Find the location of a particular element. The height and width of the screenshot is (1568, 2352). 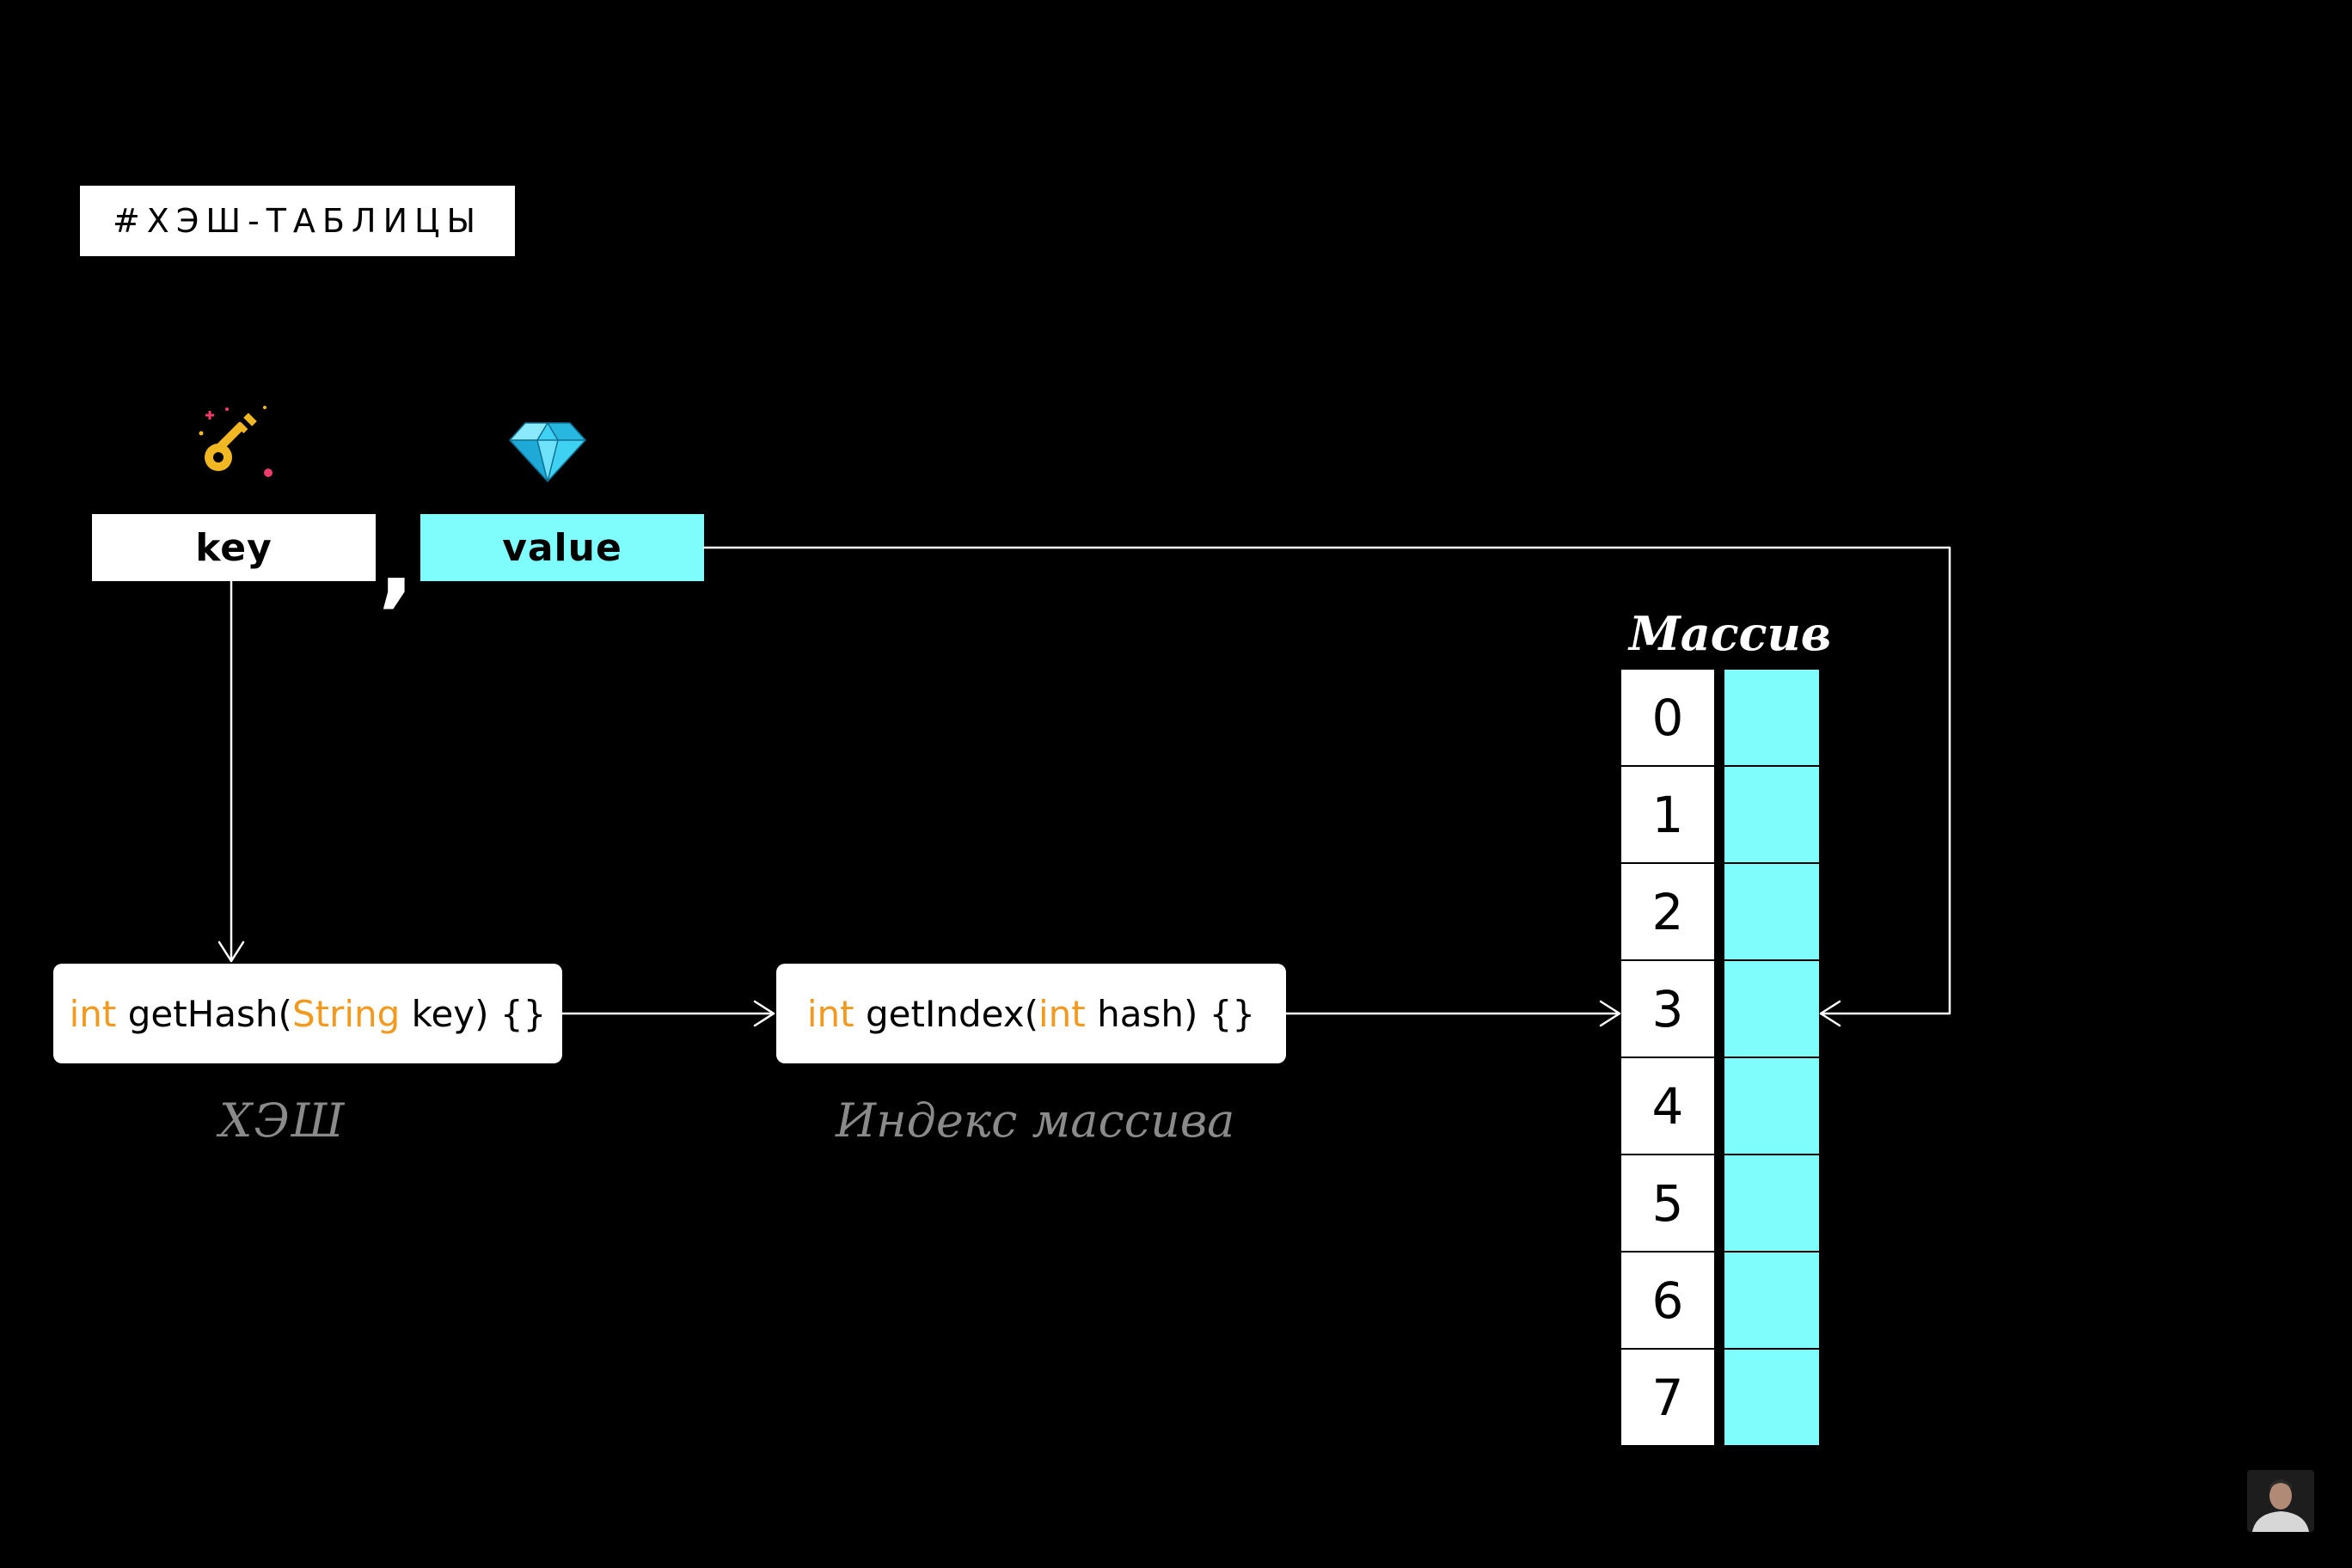

arrowhead-key-to-hash is located at coordinates (231, 951).